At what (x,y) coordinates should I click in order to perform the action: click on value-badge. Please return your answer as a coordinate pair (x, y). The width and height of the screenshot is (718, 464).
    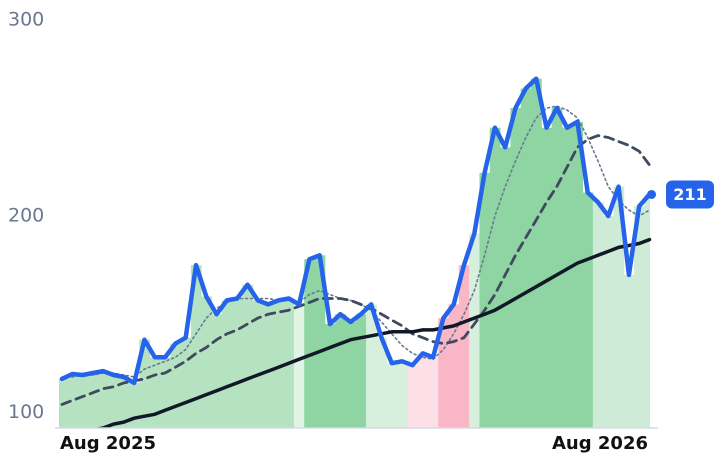
    Looking at the image, I should click on (690, 194).